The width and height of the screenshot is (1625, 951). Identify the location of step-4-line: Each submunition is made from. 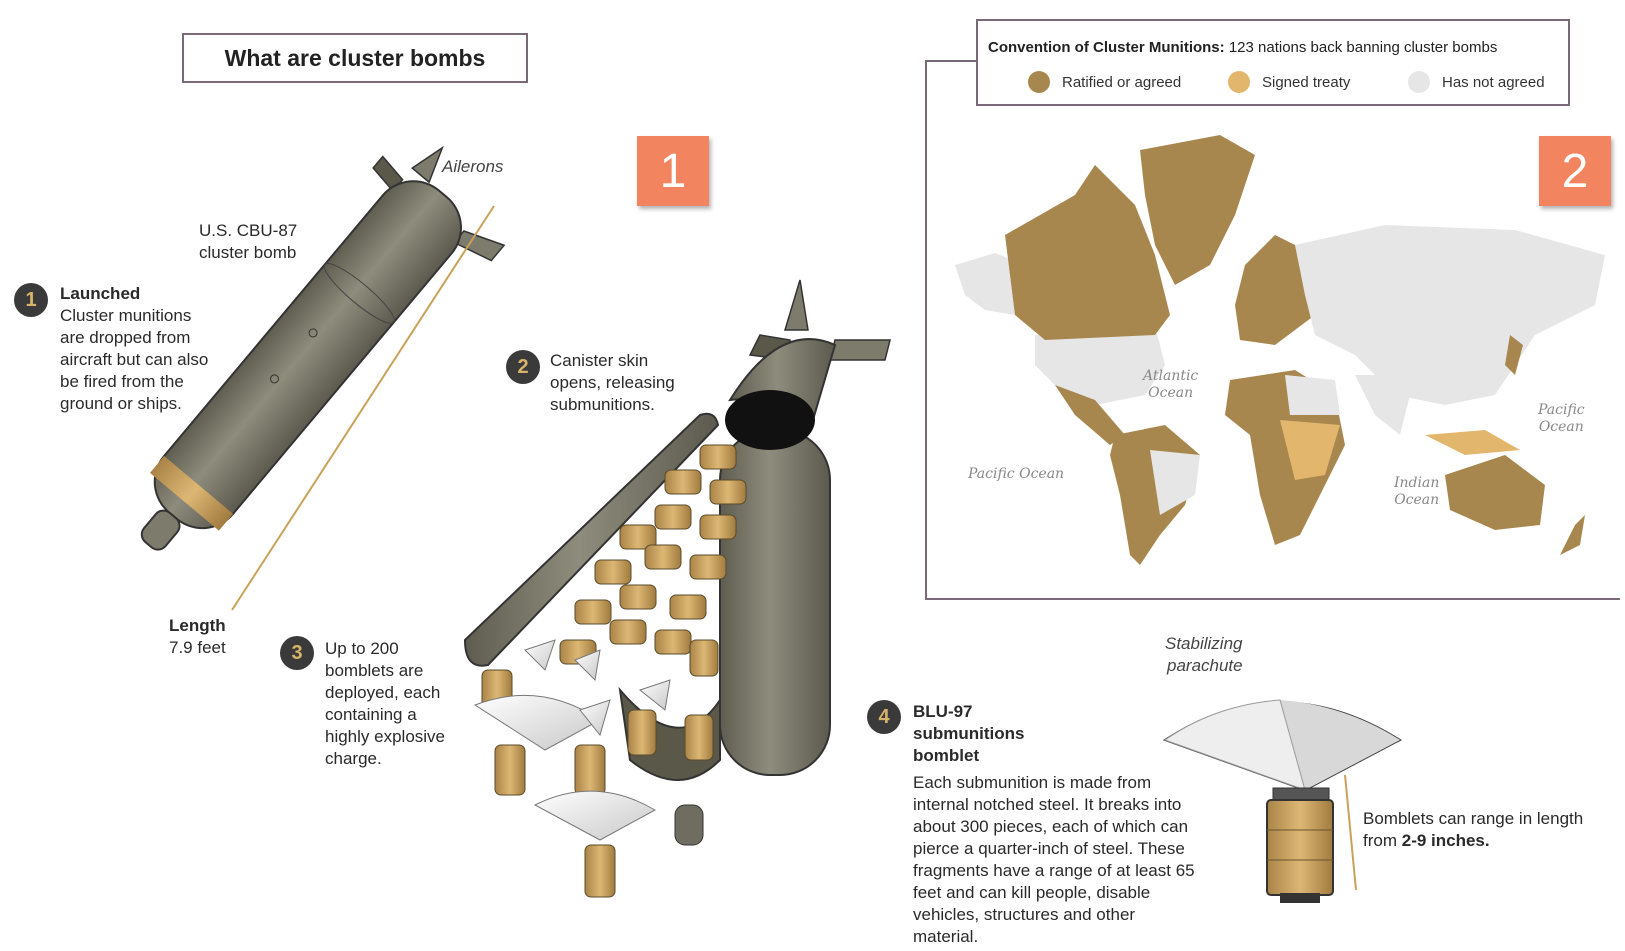
(1032, 782).